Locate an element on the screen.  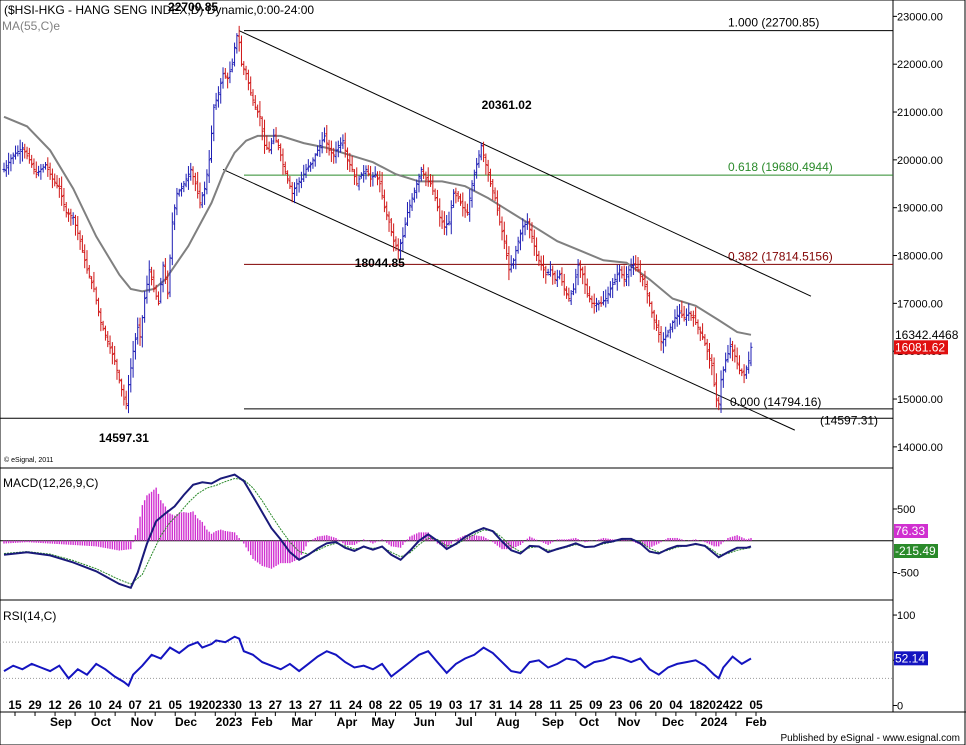
publisher-credit: Published by eSignal - www.esignal.com is located at coordinates (870, 738).